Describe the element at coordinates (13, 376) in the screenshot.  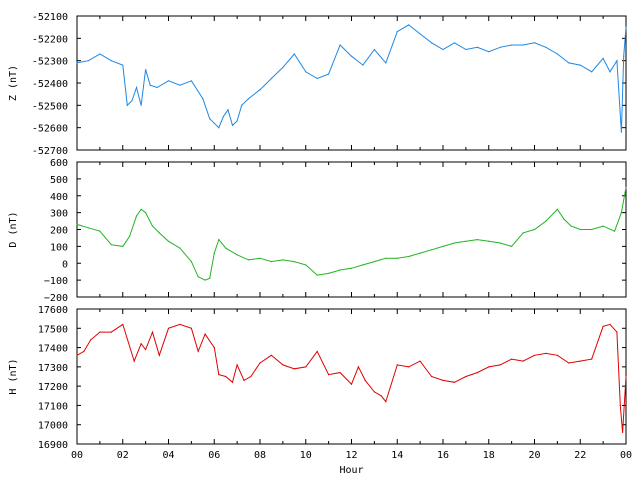
I see `h-y-axis-title: H (nT)` at that location.